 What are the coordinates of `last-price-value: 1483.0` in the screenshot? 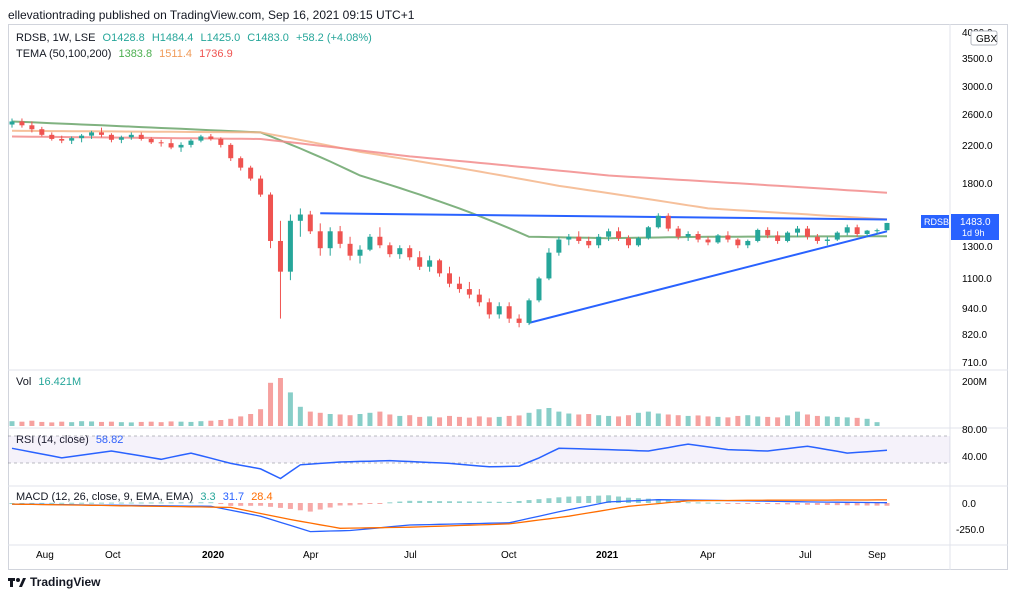 It's located at (975, 222).